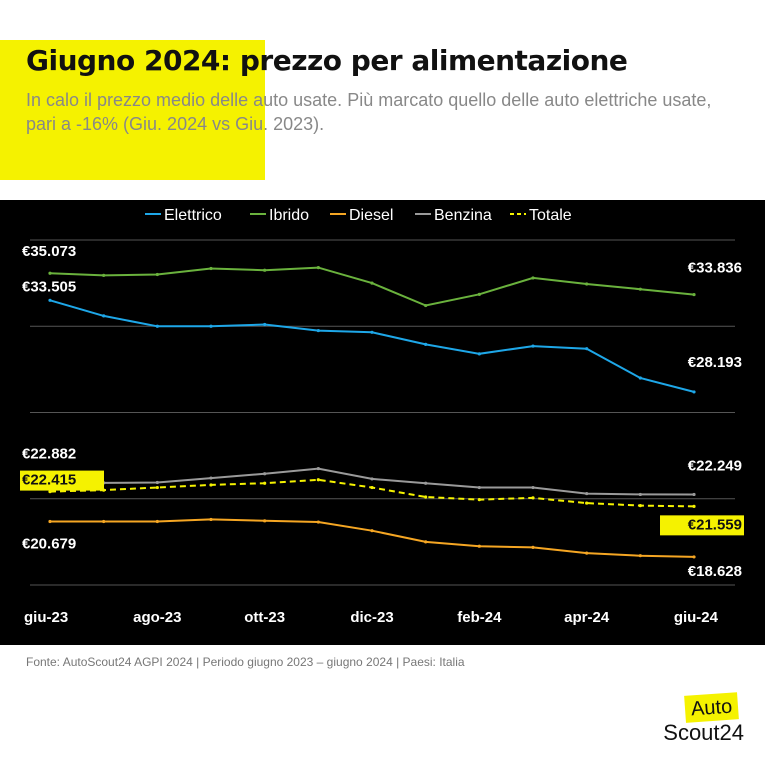 This screenshot has width=765, height=759. I want to click on data-label-text: €22.249, so click(715, 465).